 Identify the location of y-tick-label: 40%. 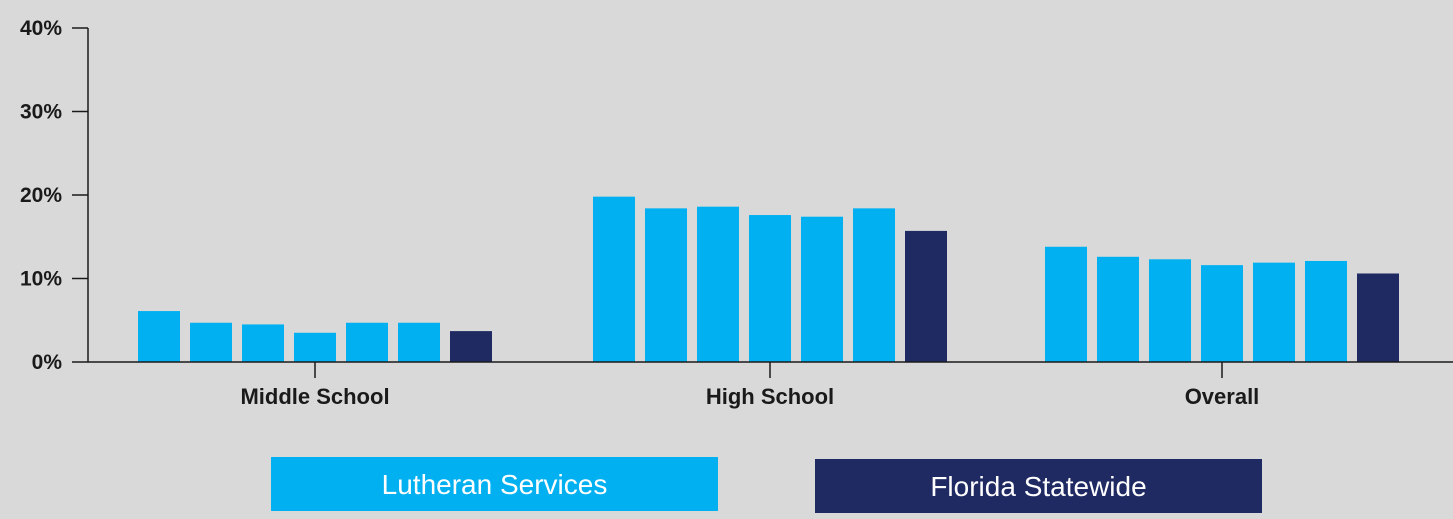
(41, 28).